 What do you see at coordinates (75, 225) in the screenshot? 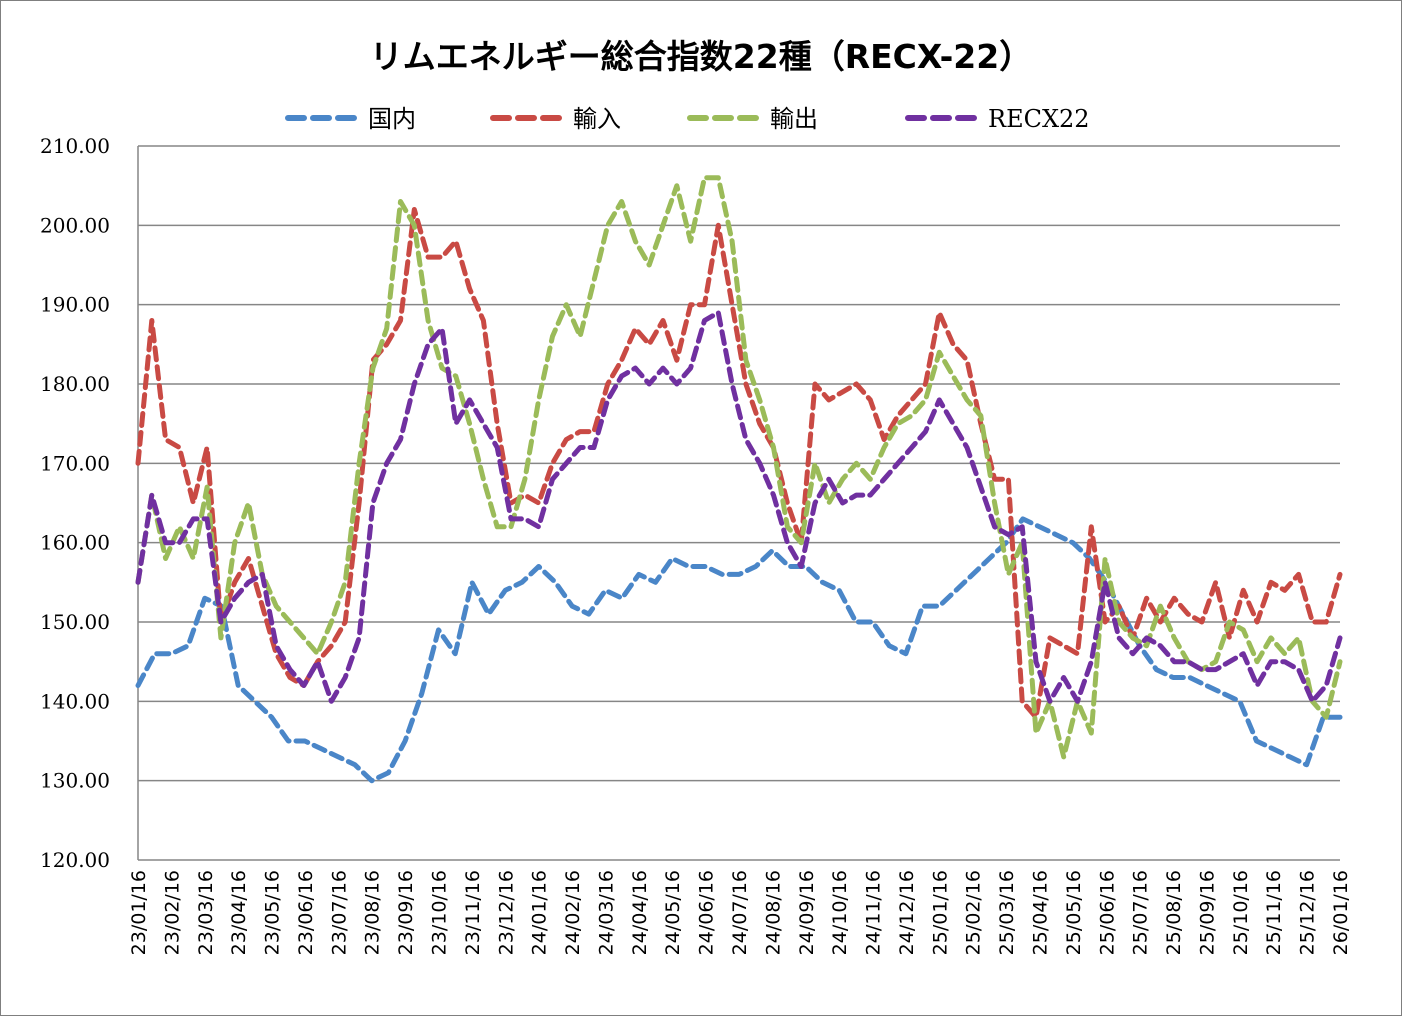
I see `y-tick-label: 200.00` at bounding box center [75, 225].